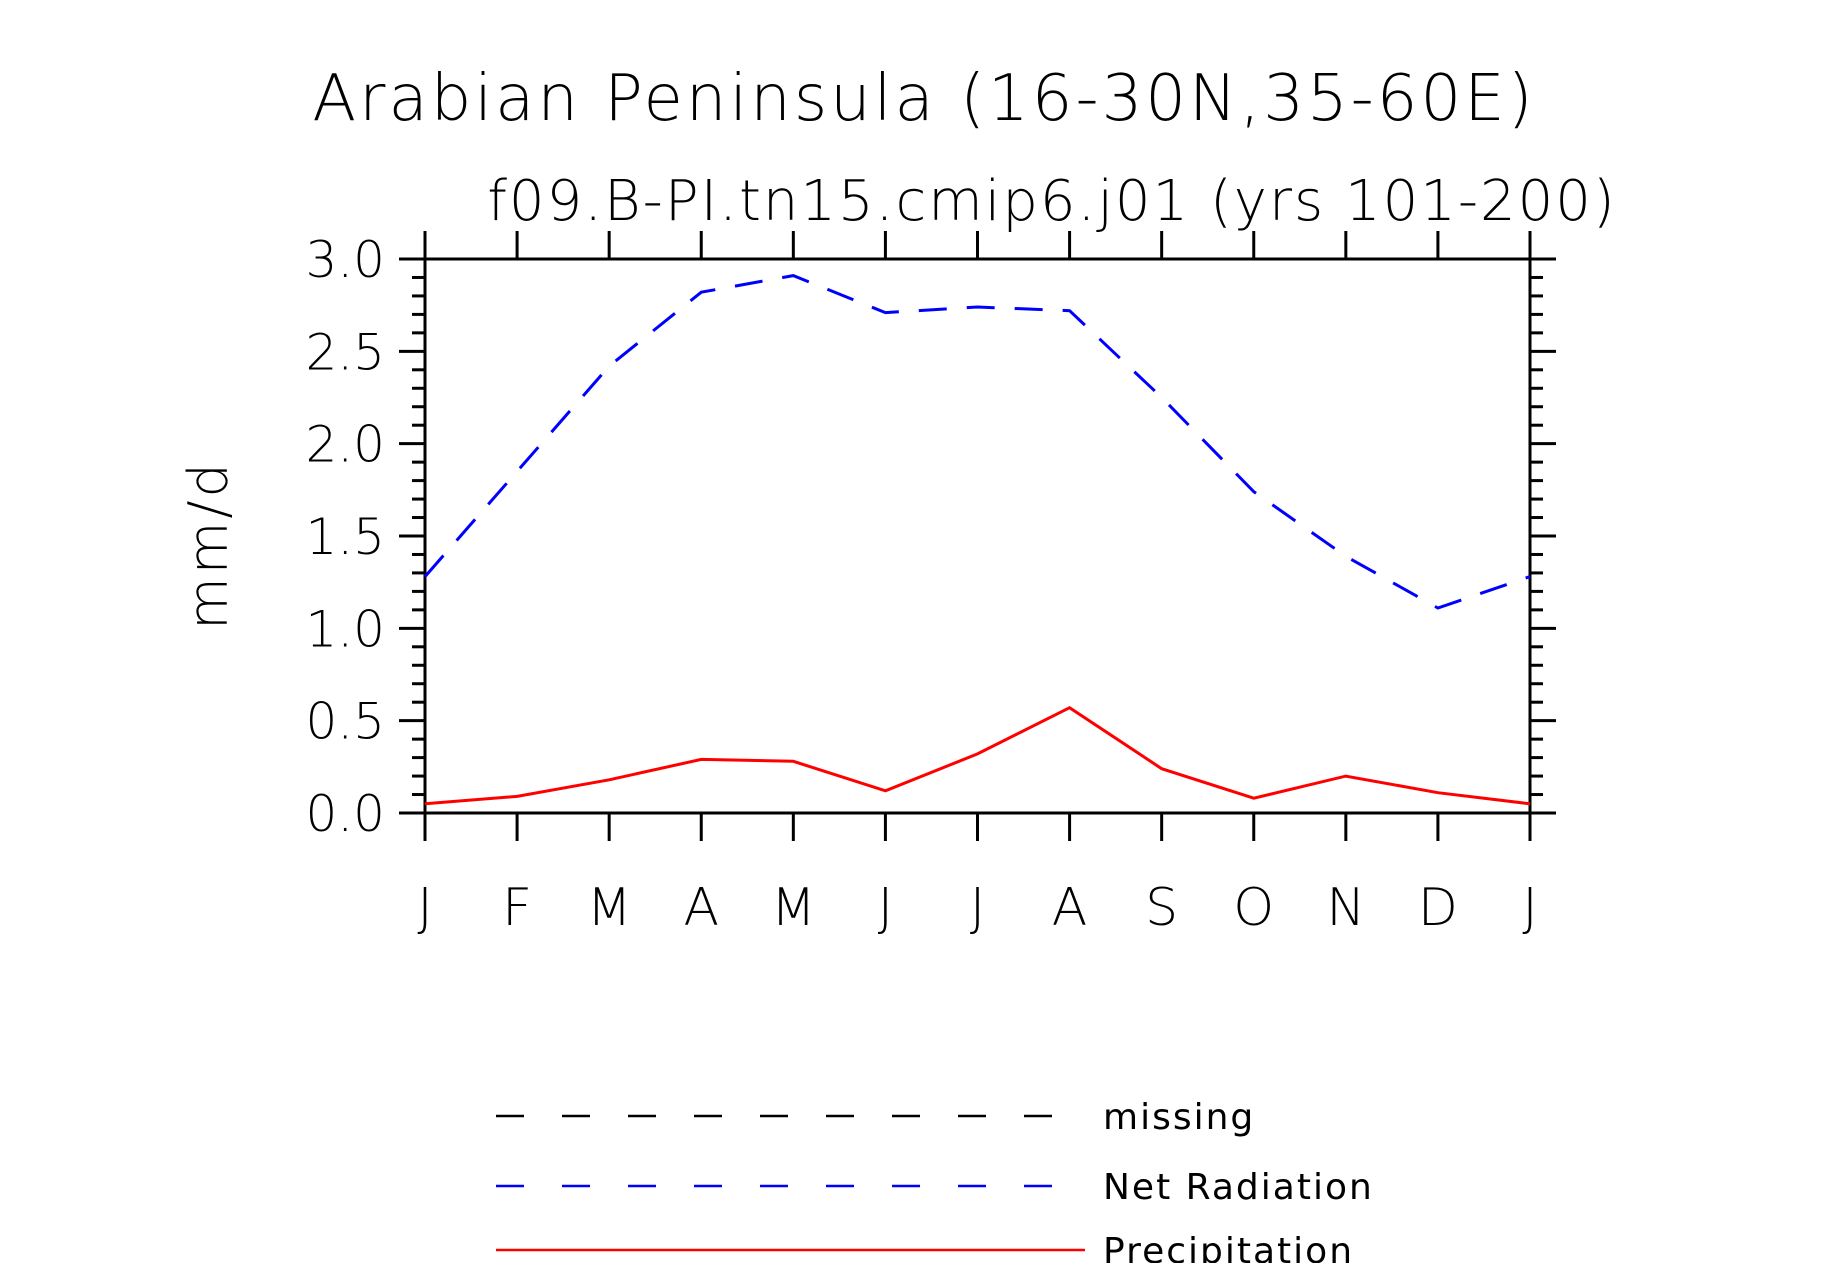 The height and width of the screenshot is (1263, 1836). I want to click on y-tick-label: 1.5, so click(345, 537).